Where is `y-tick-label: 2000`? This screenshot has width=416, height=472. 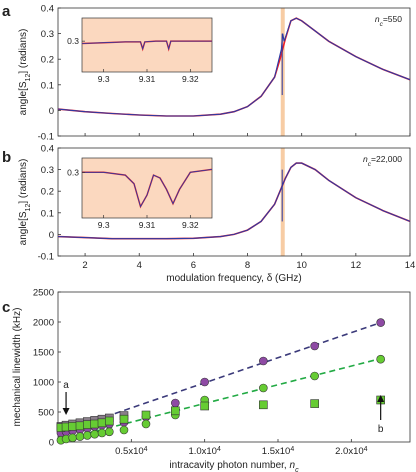 y-tick-label: 2000 is located at coordinates (43, 323).